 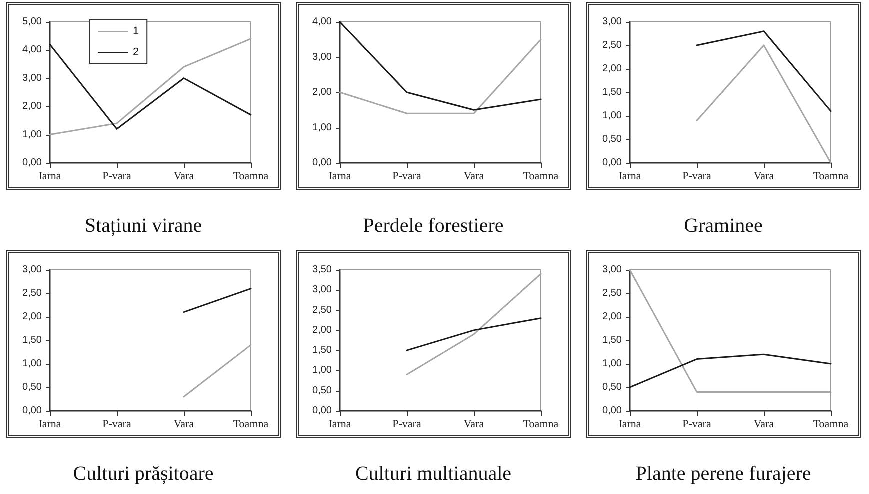 What do you see at coordinates (136, 32) in the screenshot?
I see `legend-label: 1` at bounding box center [136, 32].